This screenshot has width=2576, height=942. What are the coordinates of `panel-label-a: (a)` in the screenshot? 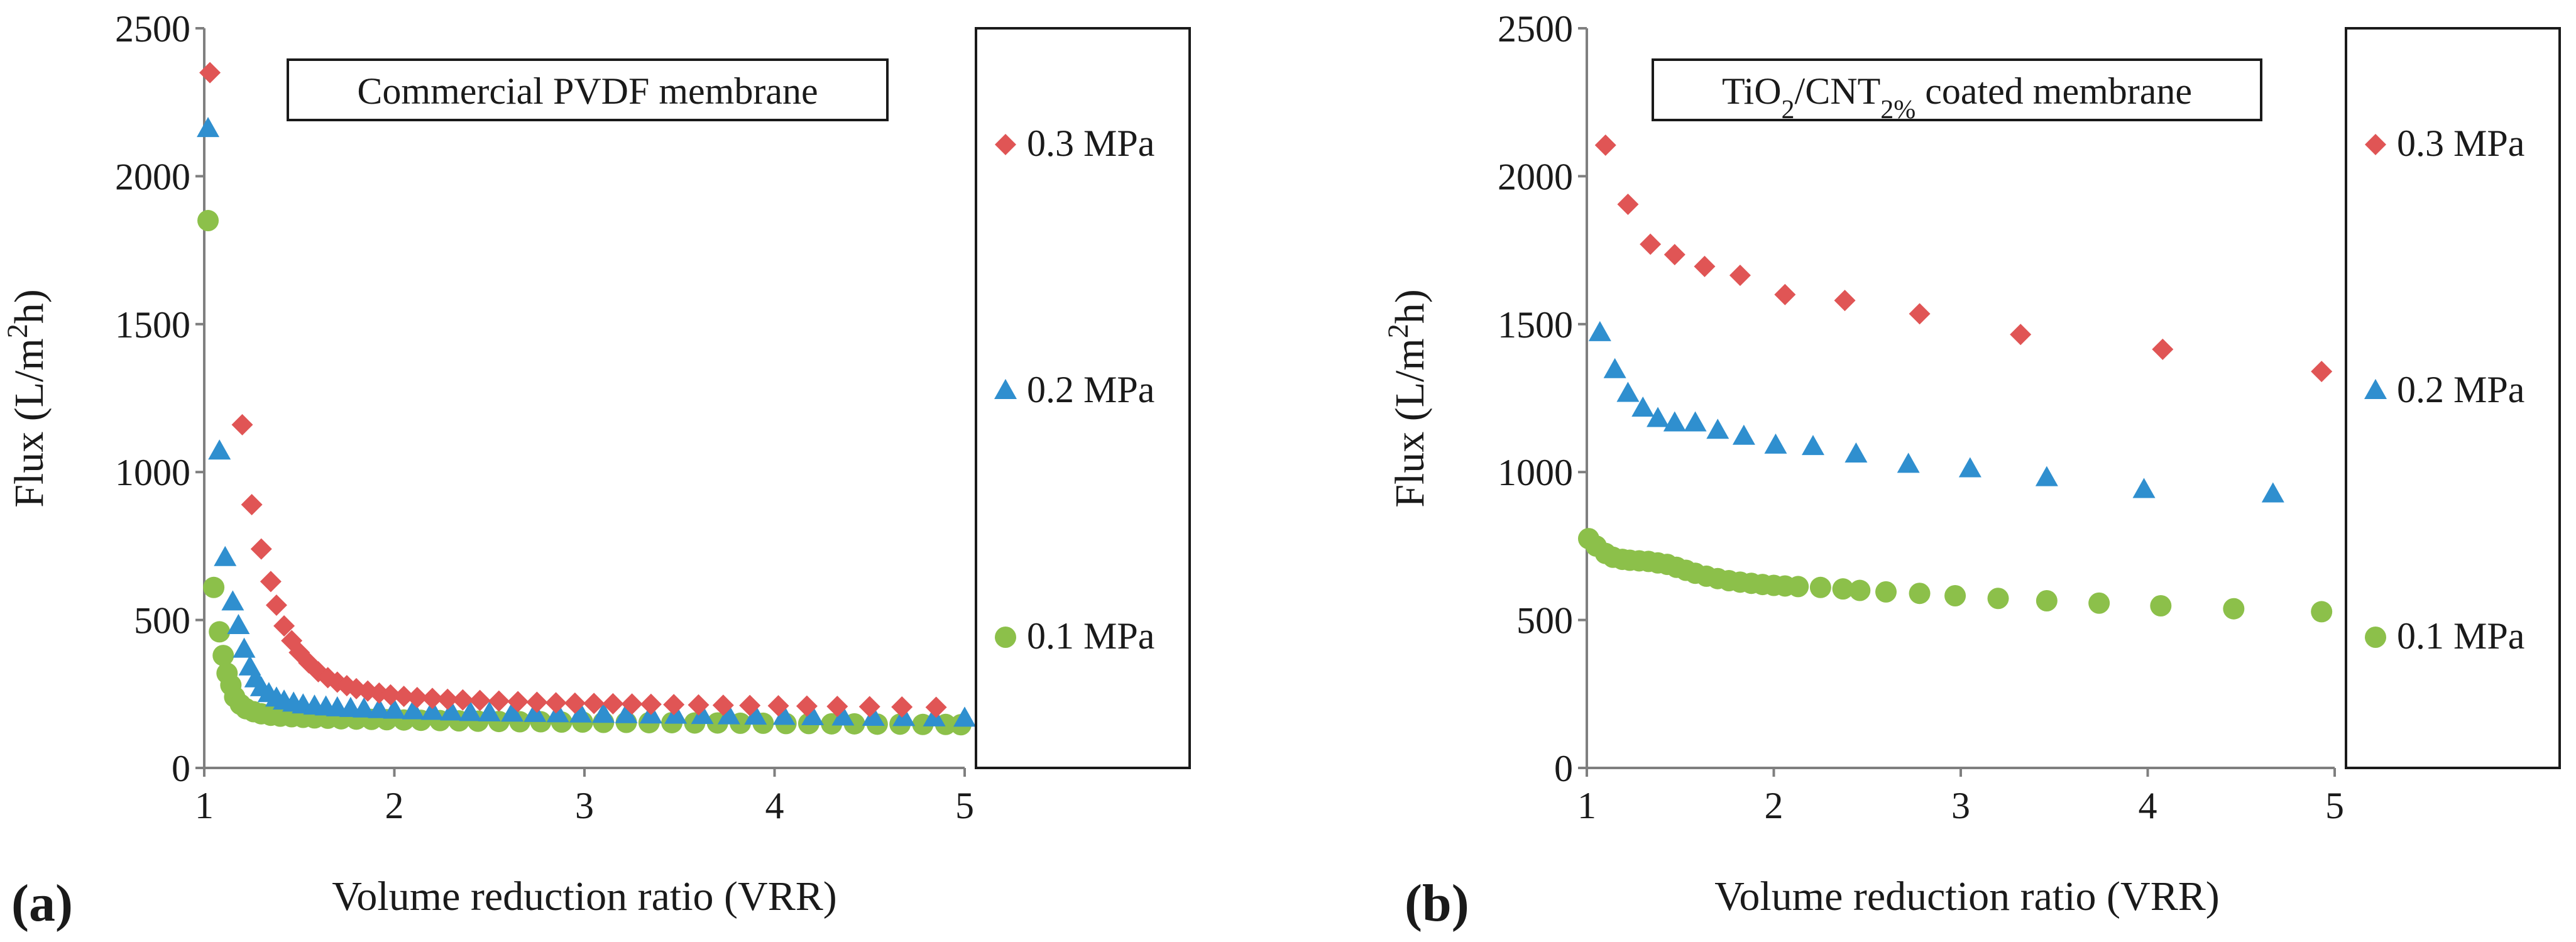 It's located at (42, 903).